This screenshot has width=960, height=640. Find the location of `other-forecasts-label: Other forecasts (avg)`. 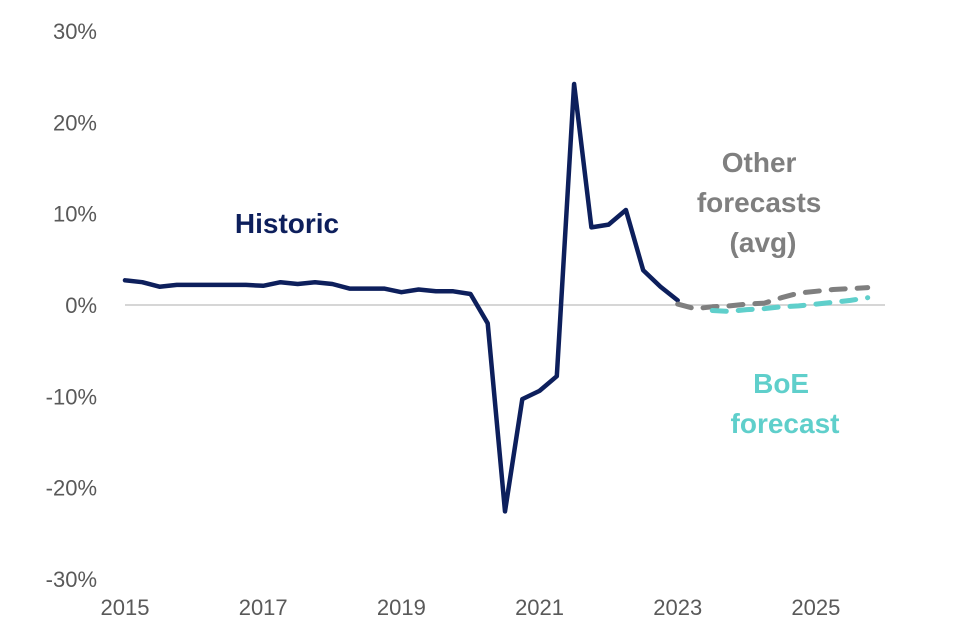

other-forecasts-label: Other forecasts (avg) is located at coordinates (763, 202).